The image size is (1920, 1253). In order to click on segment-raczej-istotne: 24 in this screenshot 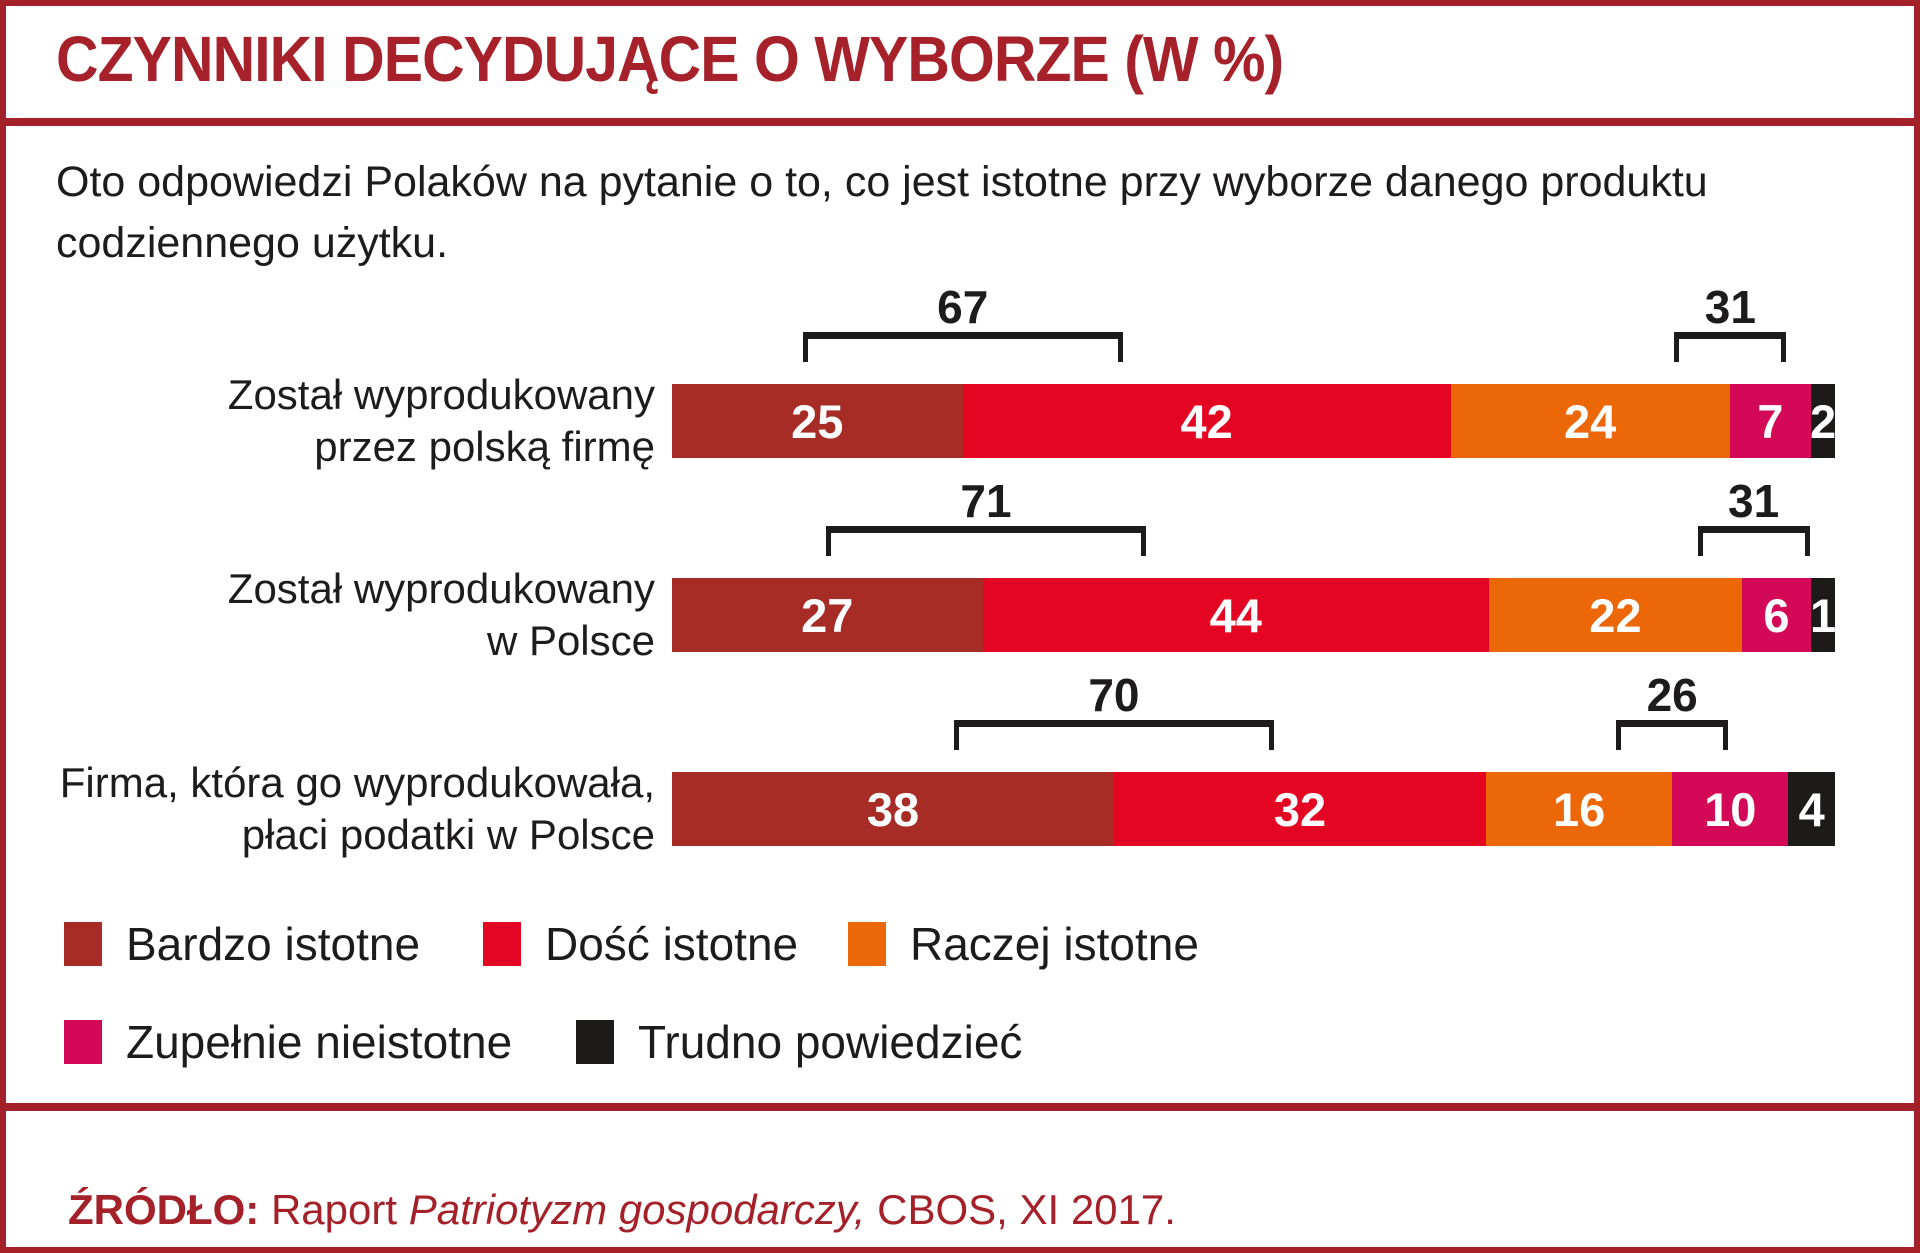, I will do `click(1590, 421)`.